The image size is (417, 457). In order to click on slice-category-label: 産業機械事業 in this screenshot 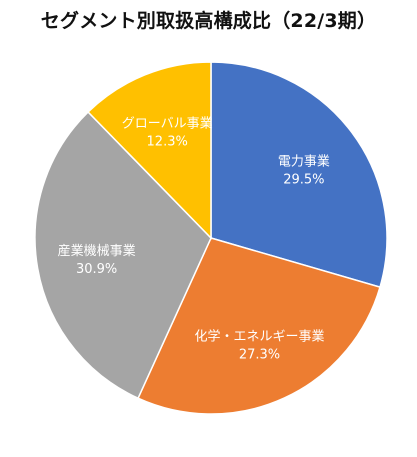, I will do `click(97, 251)`.